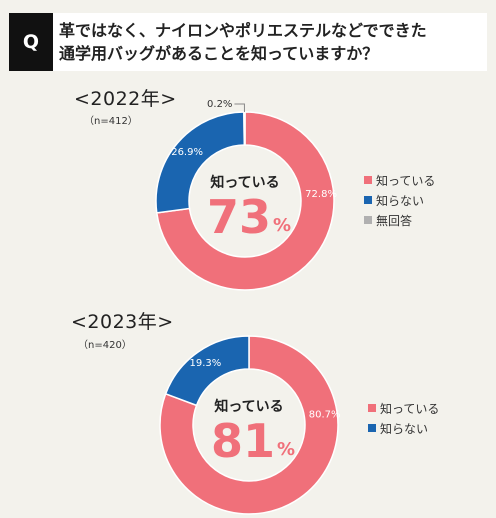 This screenshot has height=518, width=496. What do you see at coordinates (122, 322) in the screenshot?
I see `chart-2023-title: <2023年>` at bounding box center [122, 322].